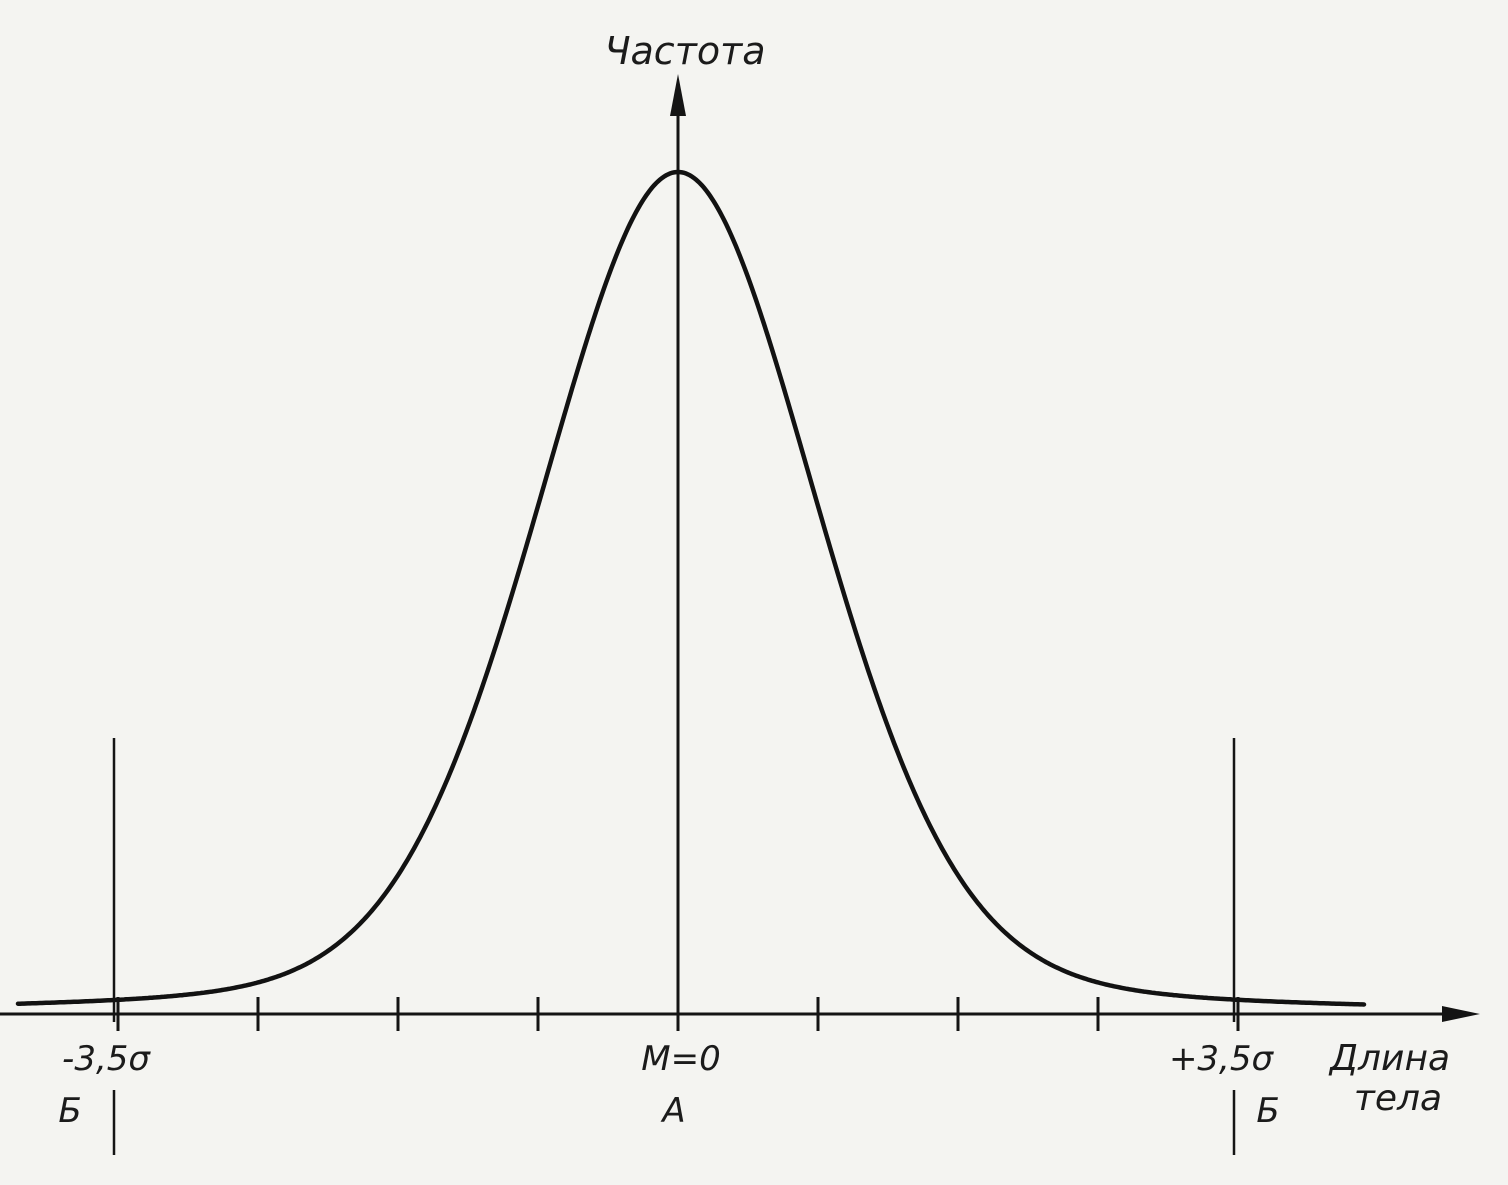 The width and height of the screenshot is (1508, 1185). I want to click on y-axis-arrow-icon, so click(678, 95).